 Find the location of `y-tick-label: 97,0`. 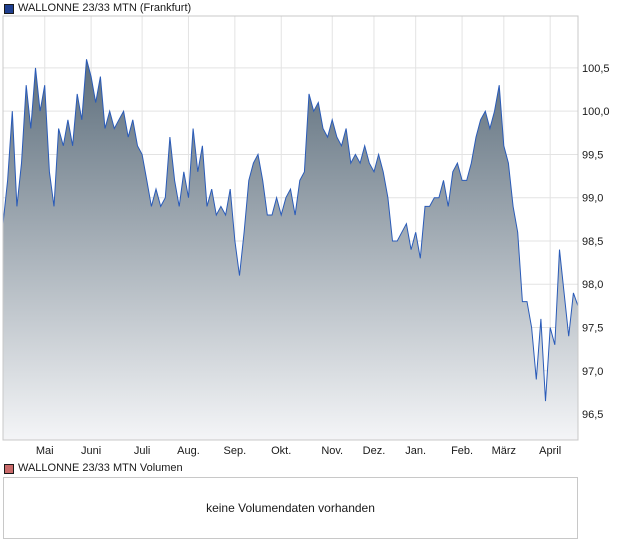

y-tick-label: 97,0 is located at coordinates (592, 372).